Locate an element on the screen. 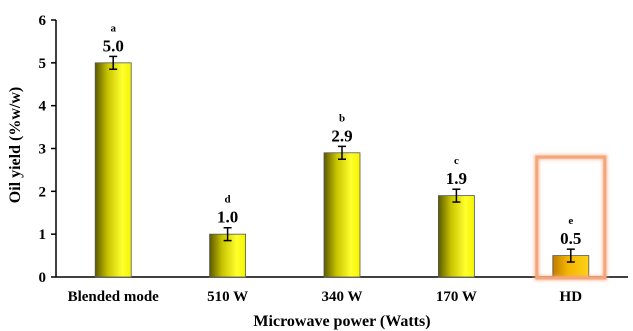  value-label: 2.9 is located at coordinates (341, 135).